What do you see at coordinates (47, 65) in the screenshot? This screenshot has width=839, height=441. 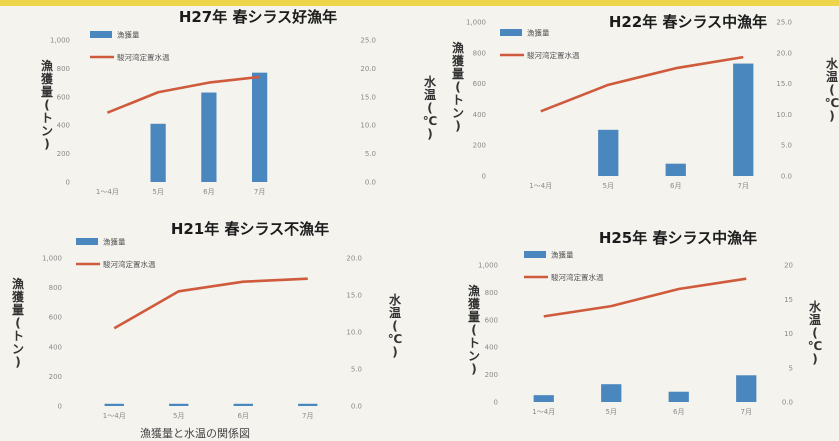 I see `y-axis-title-char: 漁` at bounding box center [47, 65].